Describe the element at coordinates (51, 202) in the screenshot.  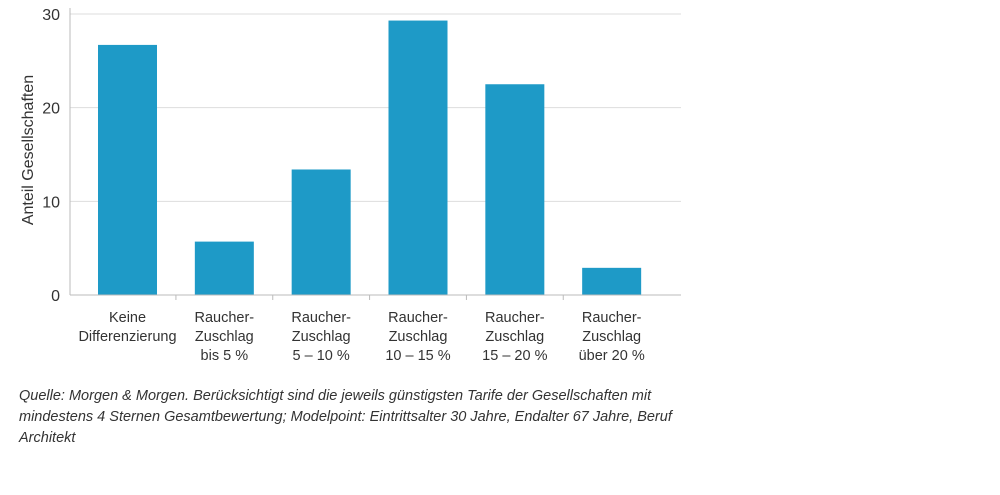
I see `y-tick-label: 10` at that location.